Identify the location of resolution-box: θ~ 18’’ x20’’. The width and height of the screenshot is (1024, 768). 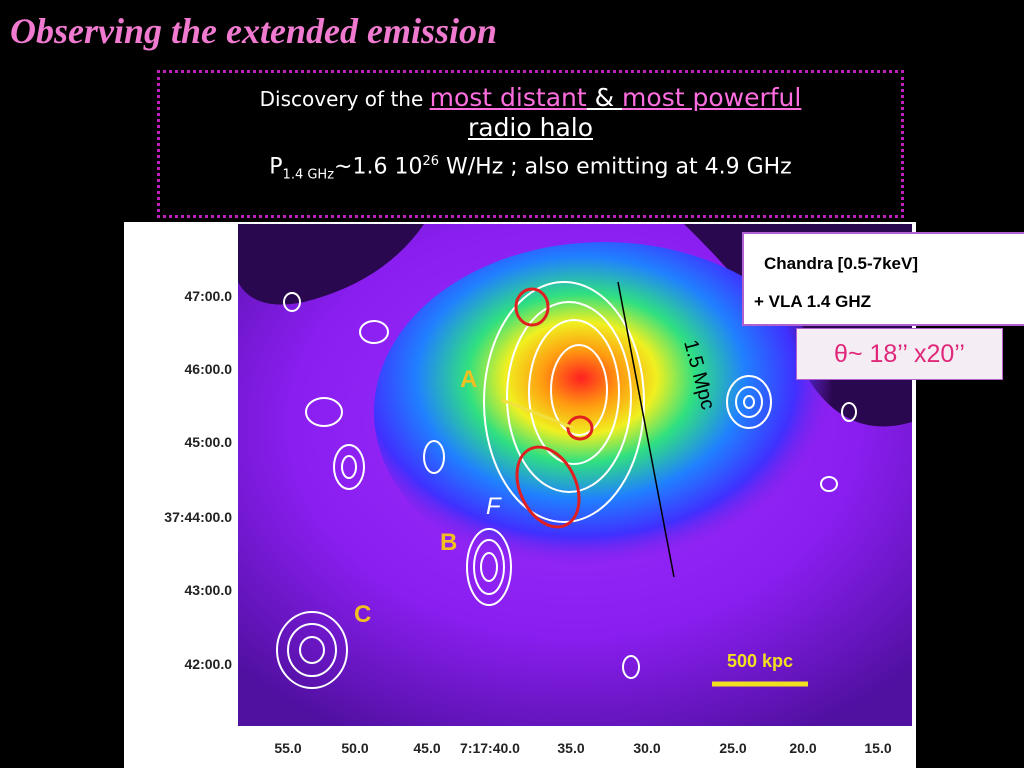
(899, 354).